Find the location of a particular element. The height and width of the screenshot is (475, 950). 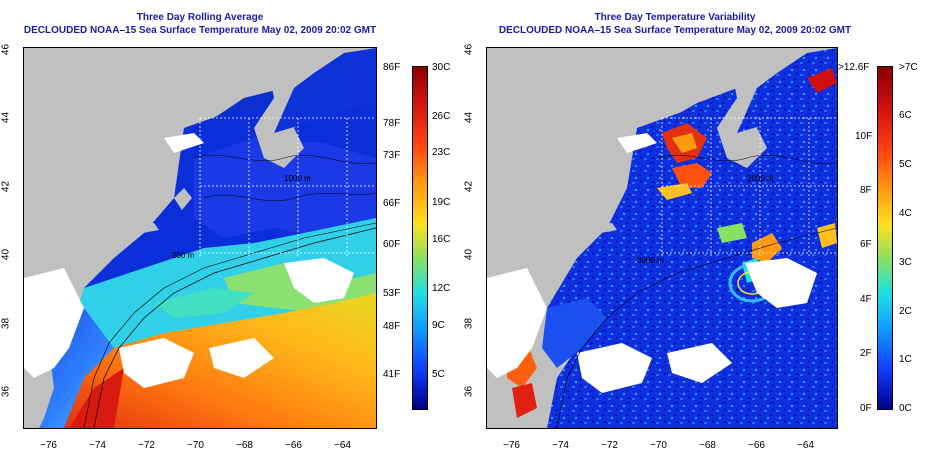

contour-label-1000m: 1000 m is located at coordinates (297, 178).